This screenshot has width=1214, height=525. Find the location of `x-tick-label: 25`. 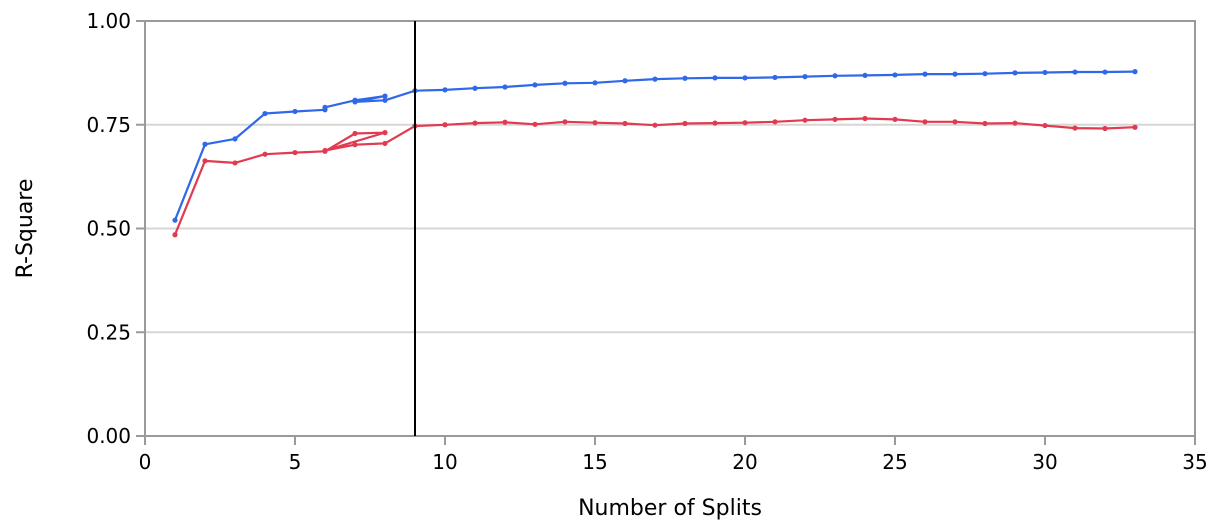

x-tick-label: 25 is located at coordinates (894, 462).